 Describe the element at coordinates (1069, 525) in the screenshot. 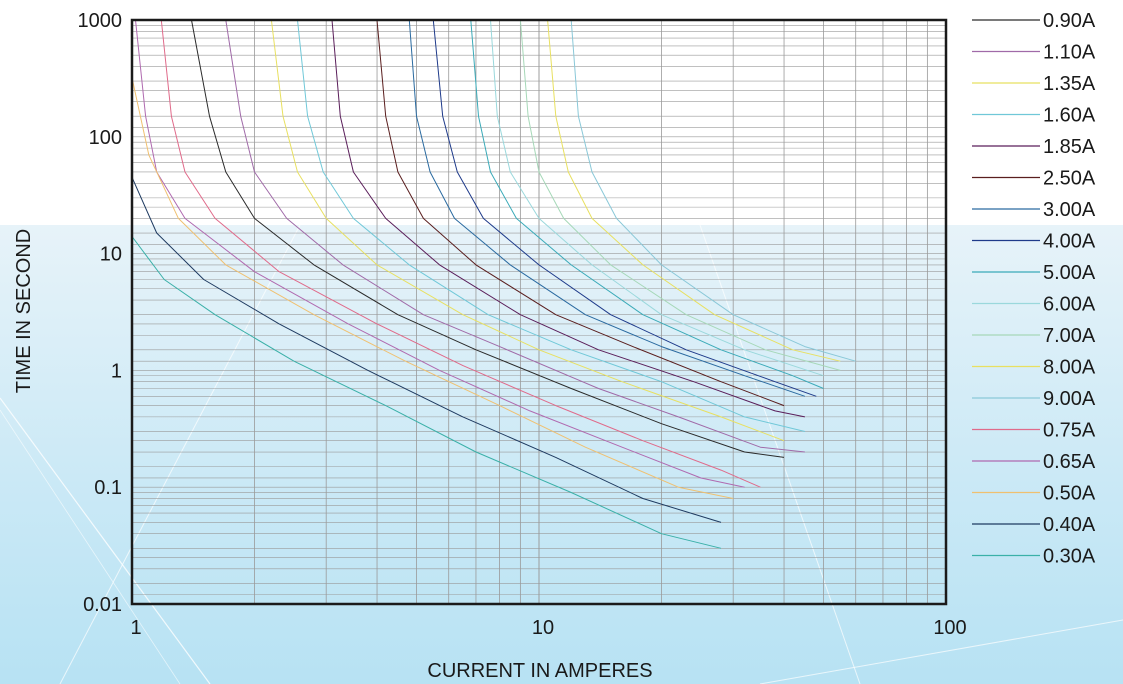

I see `legend-label: 0.40A` at that location.